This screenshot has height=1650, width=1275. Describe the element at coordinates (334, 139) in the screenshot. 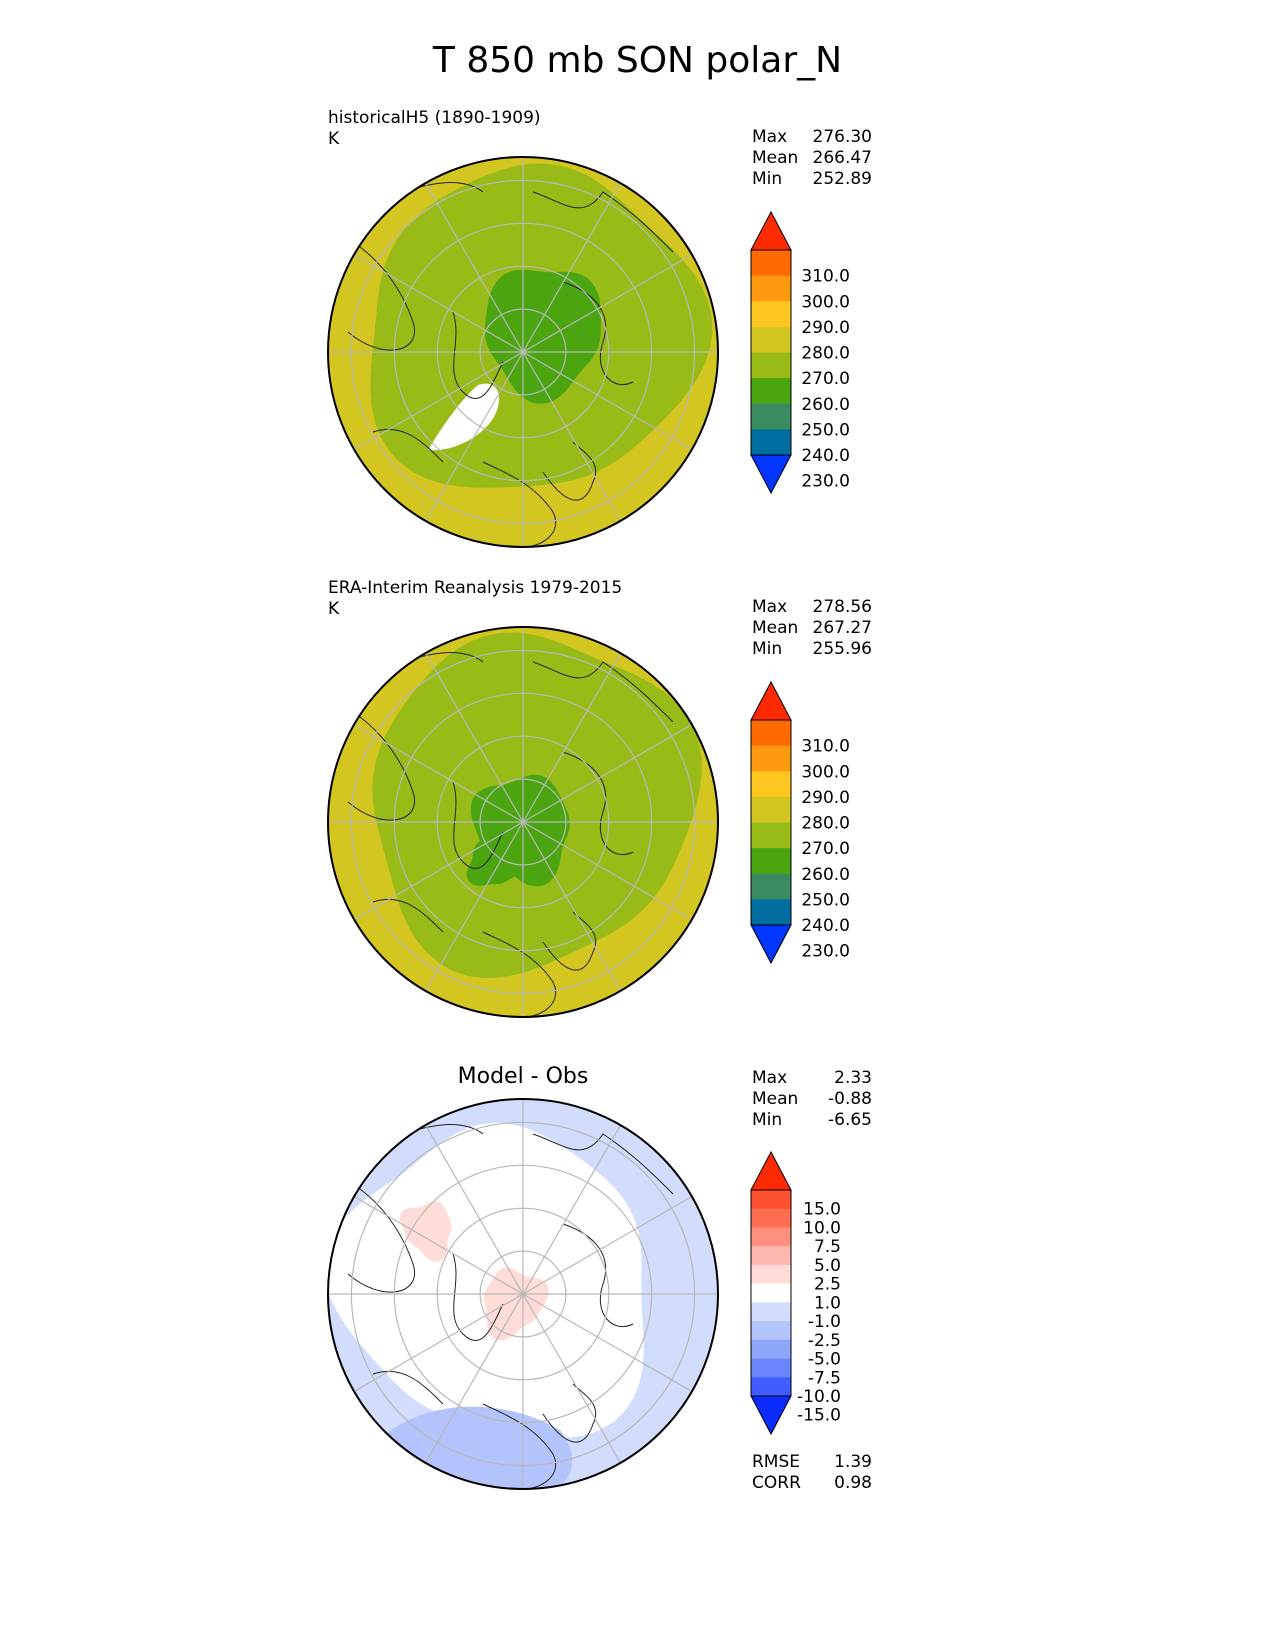

I see `panel-1-units-label: K` at that location.